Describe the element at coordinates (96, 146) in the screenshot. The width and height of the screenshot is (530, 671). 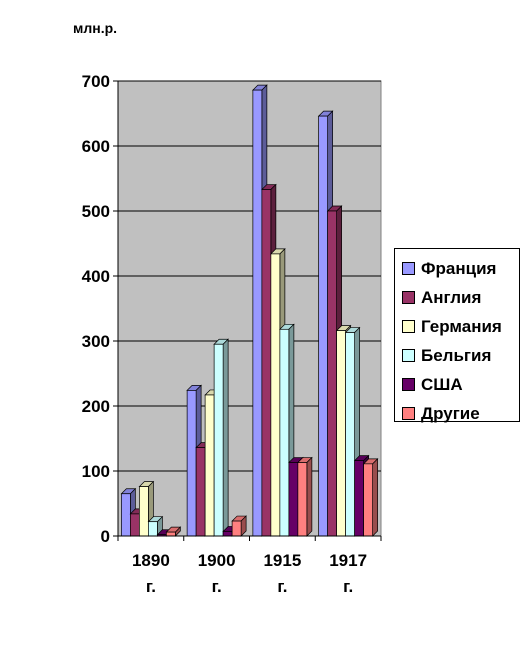
I see `y-tick-label: 600` at that location.